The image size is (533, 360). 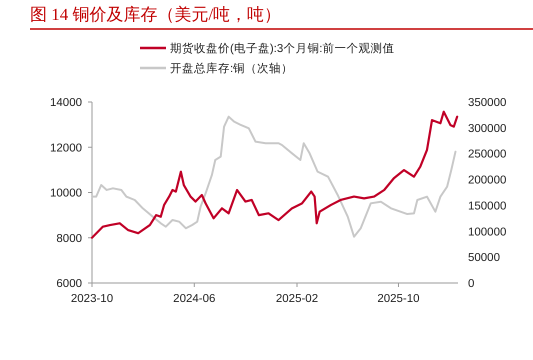 I want to click on x-tick-label: 2024-06, so click(x=194, y=299).